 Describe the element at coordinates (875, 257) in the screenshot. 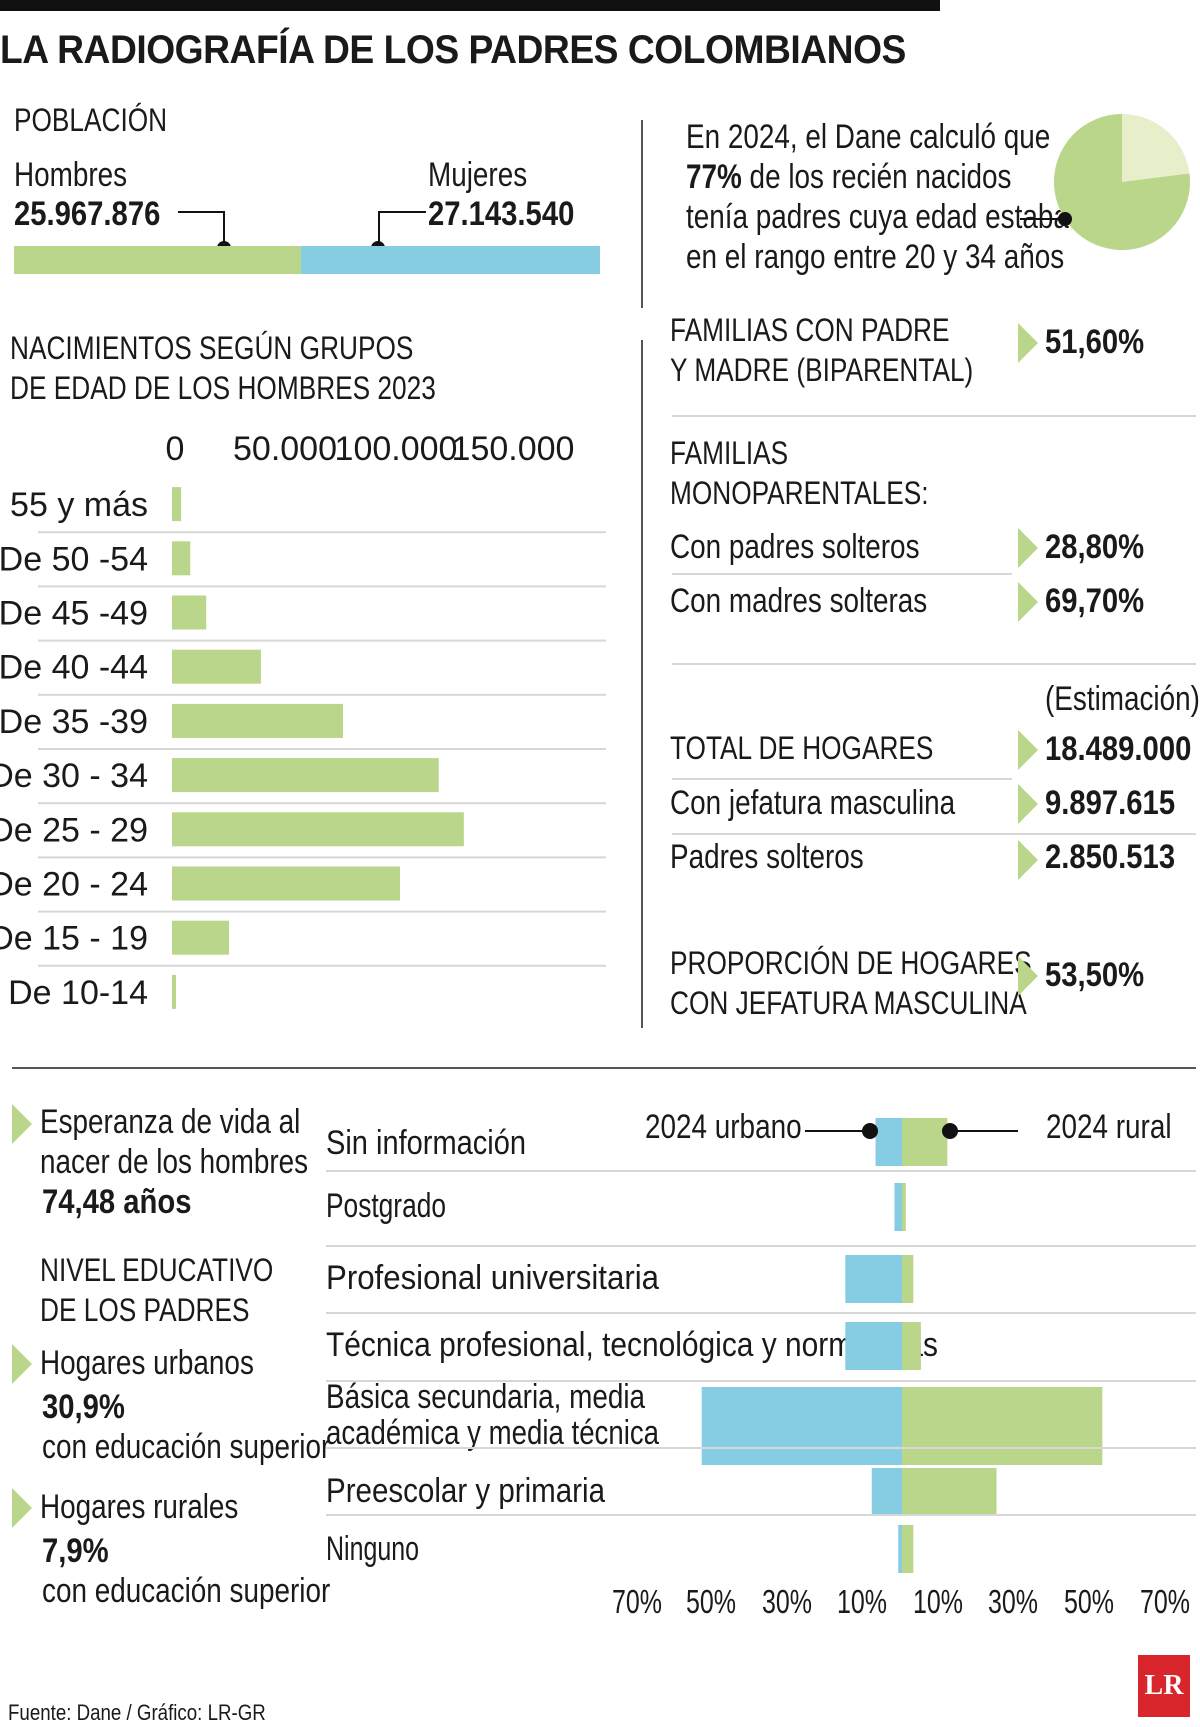

I see `dane-line4: en el rango entre 20 y 34 años` at that location.